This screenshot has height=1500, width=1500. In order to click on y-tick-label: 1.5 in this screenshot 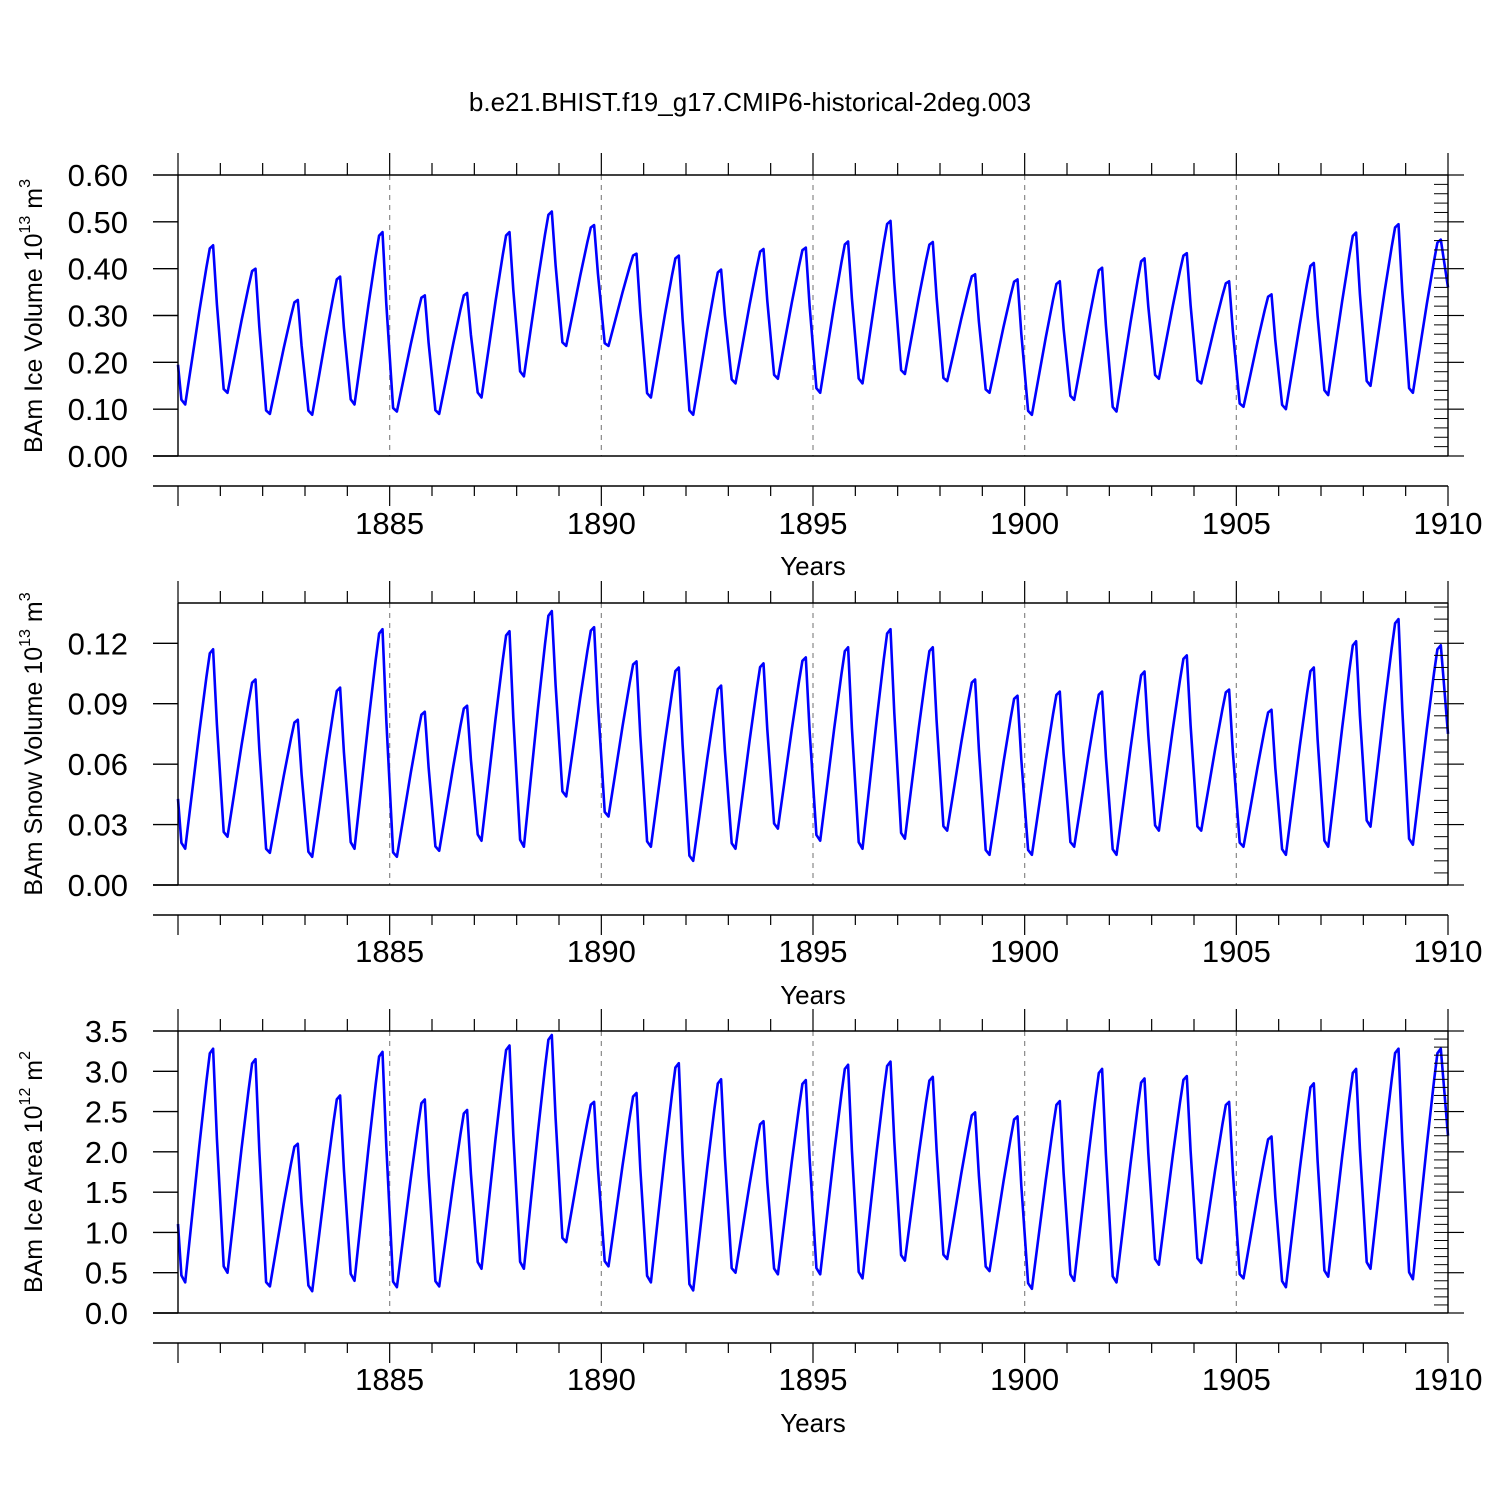, I will do `click(106, 1192)`.